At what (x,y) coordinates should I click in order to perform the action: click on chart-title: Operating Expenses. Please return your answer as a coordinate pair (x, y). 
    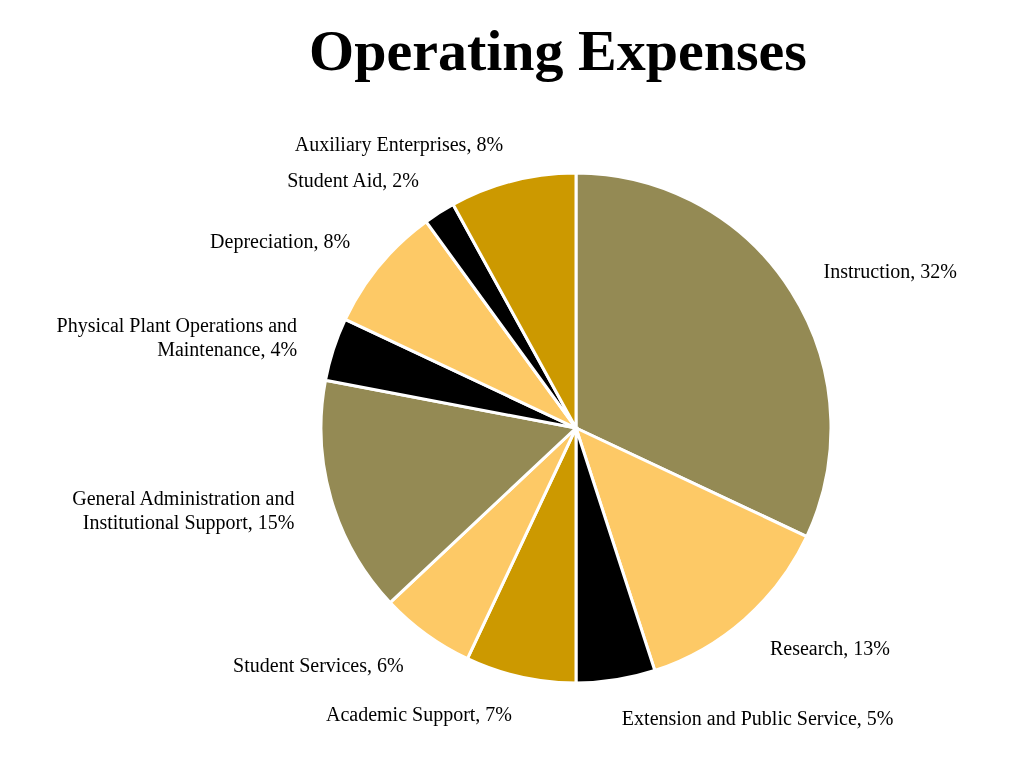
    Looking at the image, I should click on (558, 50).